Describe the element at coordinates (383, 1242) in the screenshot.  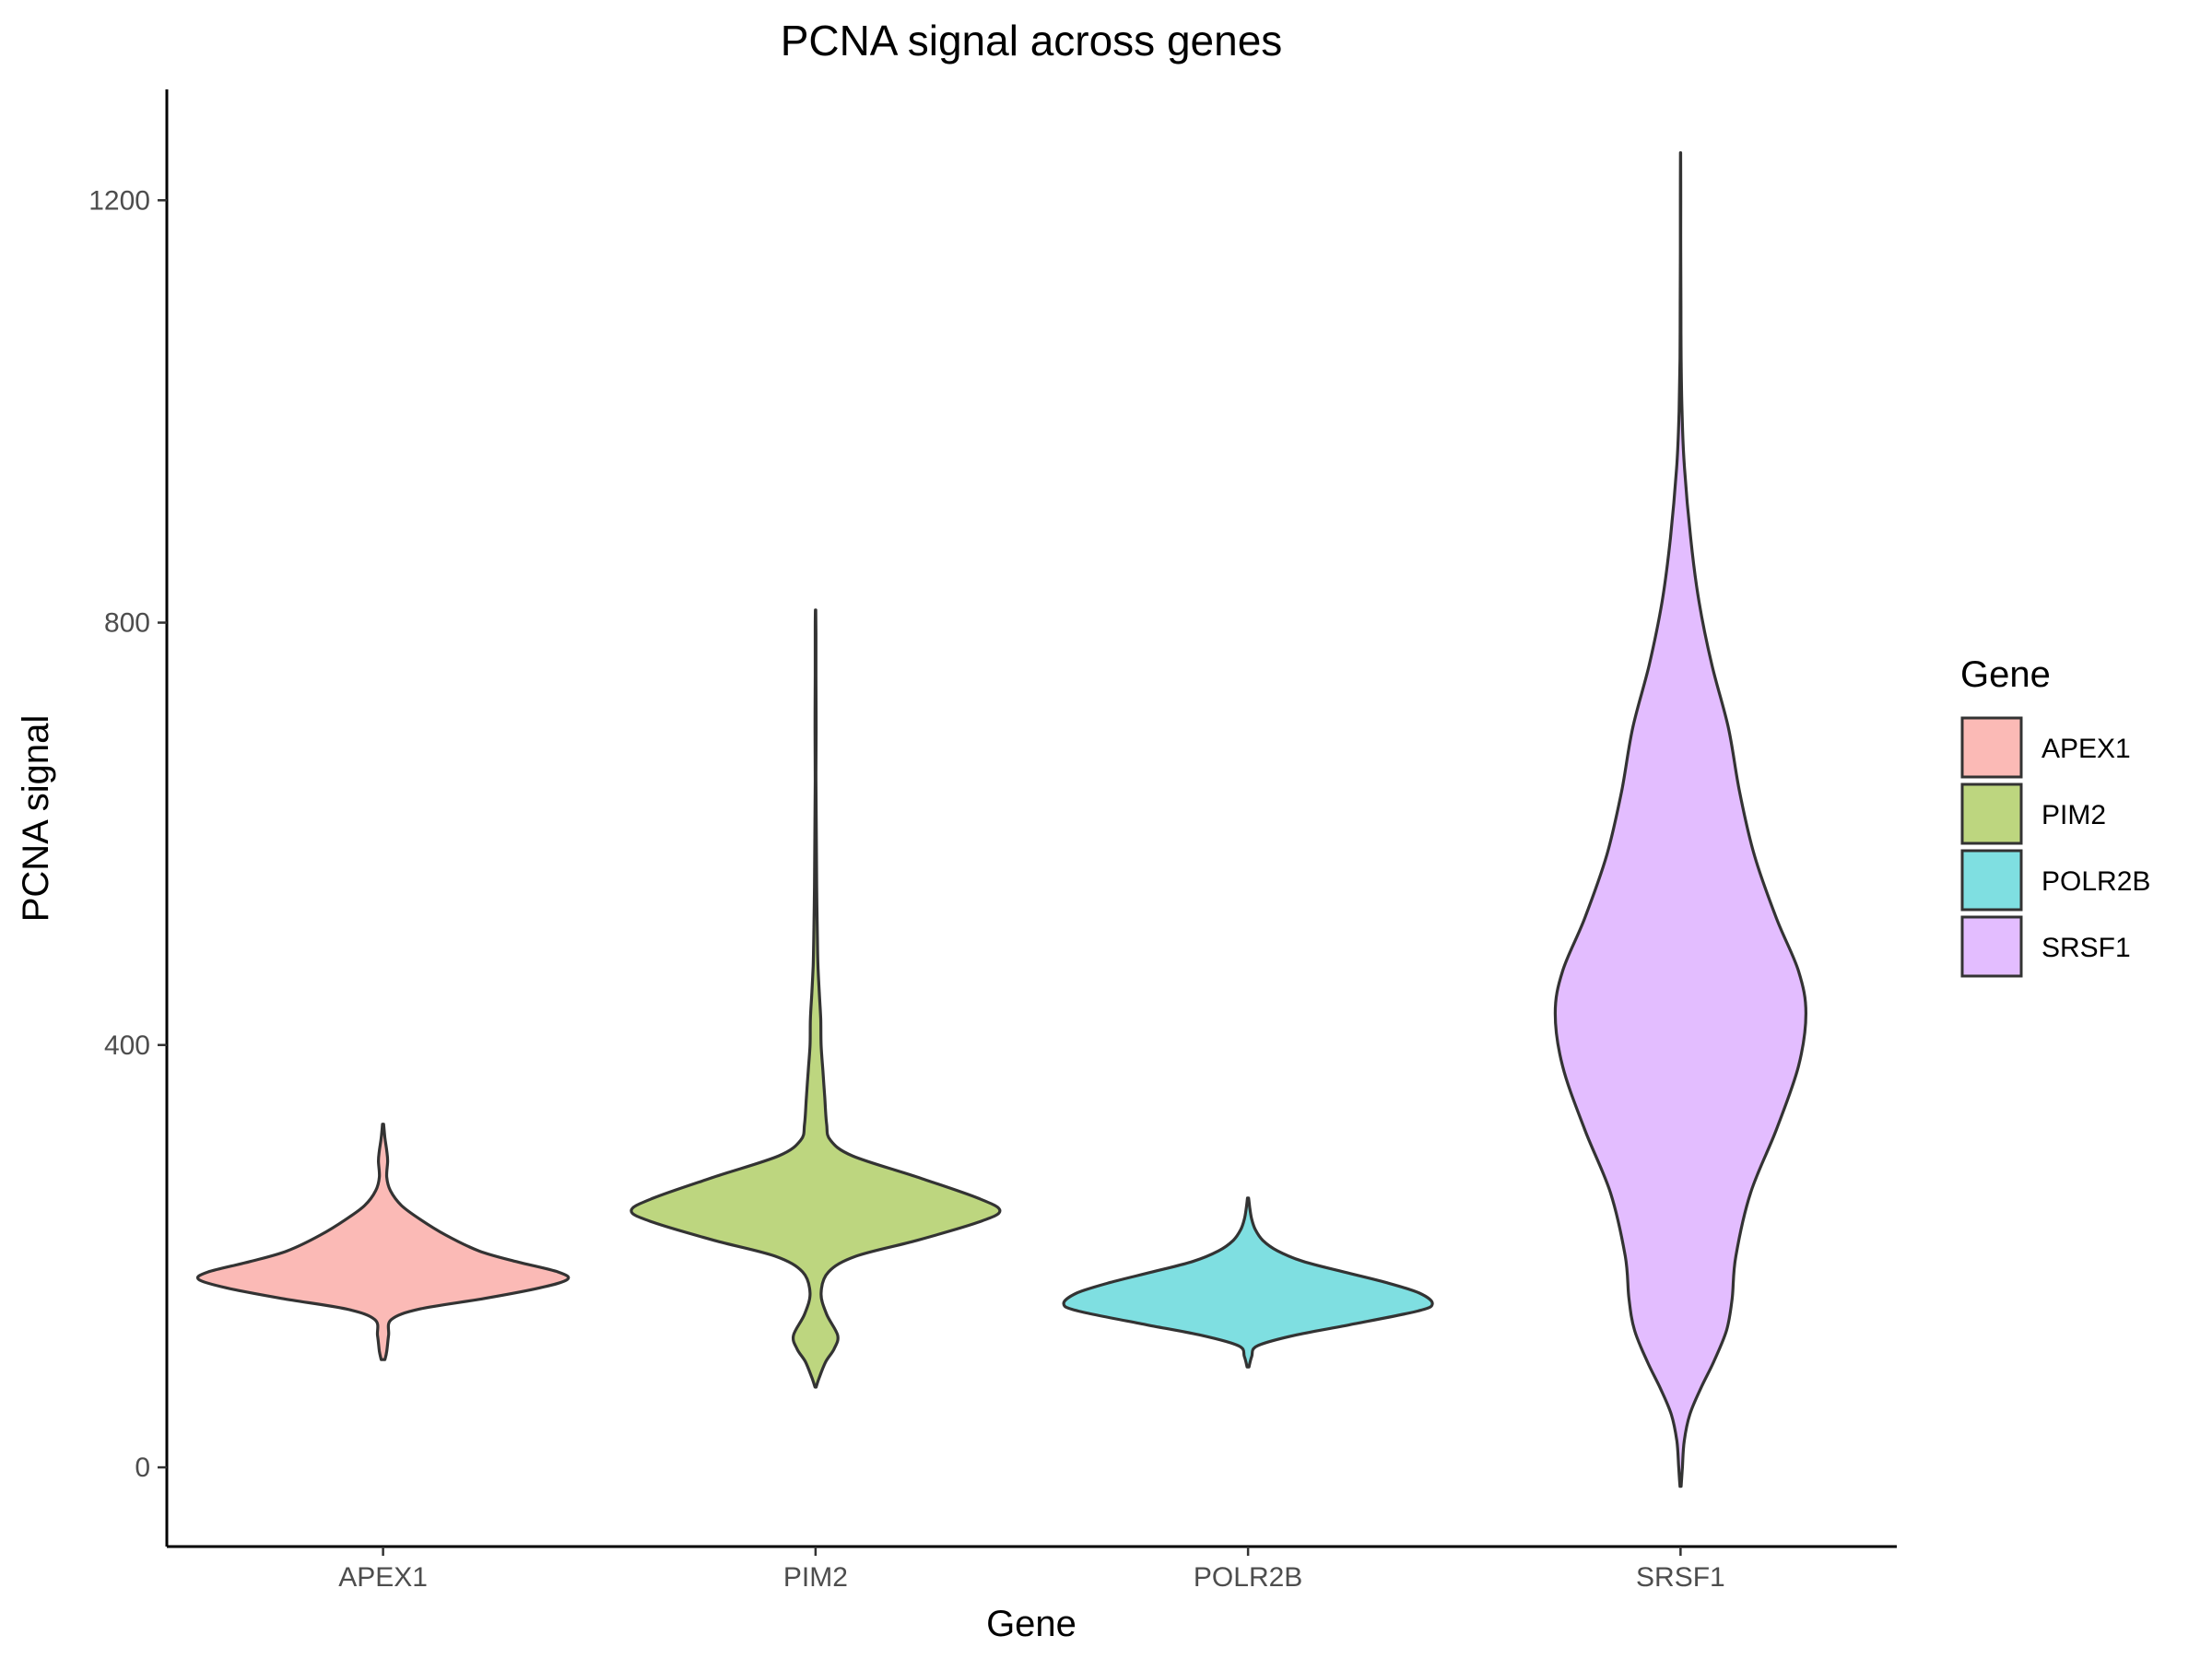
I see `violin-apex1` at that location.